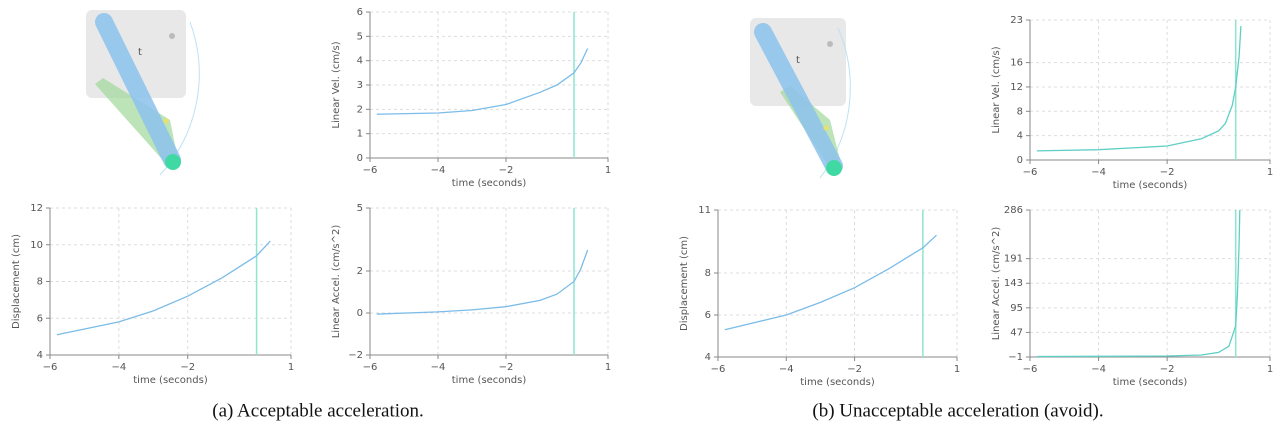 The width and height of the screenshot is (1280, 437). What do you see at coordinates (704, 210) in the screenshot?
I see `y-tick-label: 11` at bounding box center [704, 210].